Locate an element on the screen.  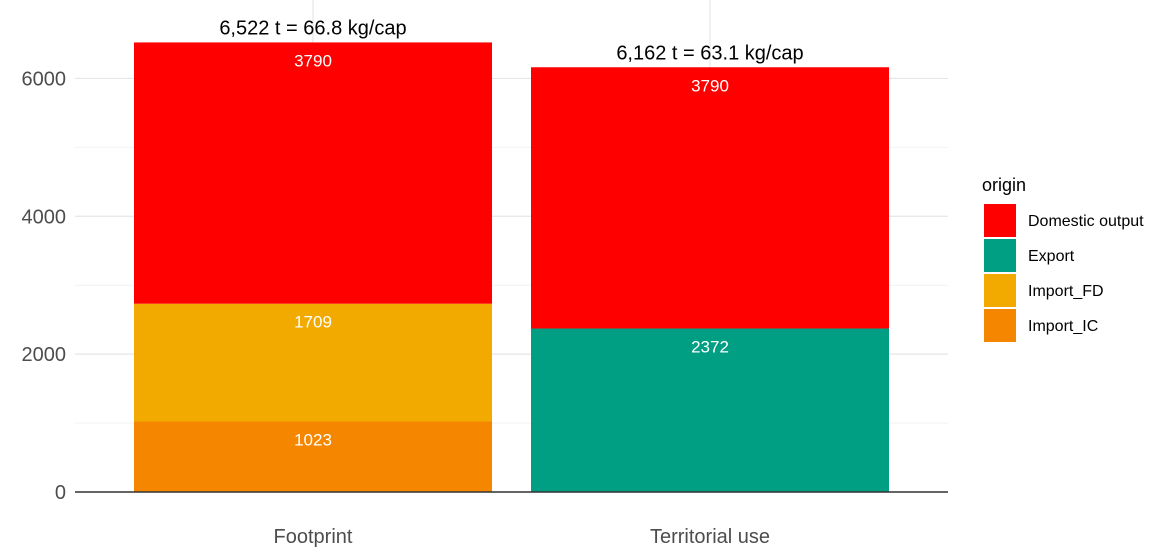
legend-label: Export is located at coordinates (1051, 256).